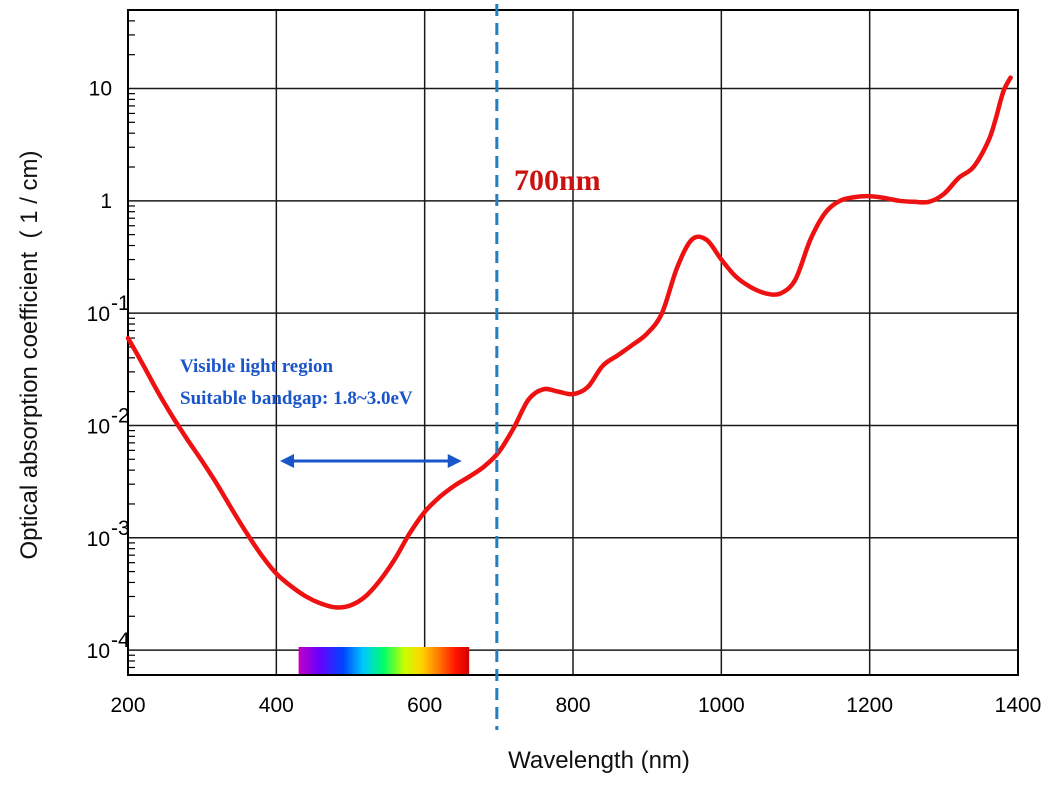  I want to click on y-tick-exponent: -1, so click(120, 303).